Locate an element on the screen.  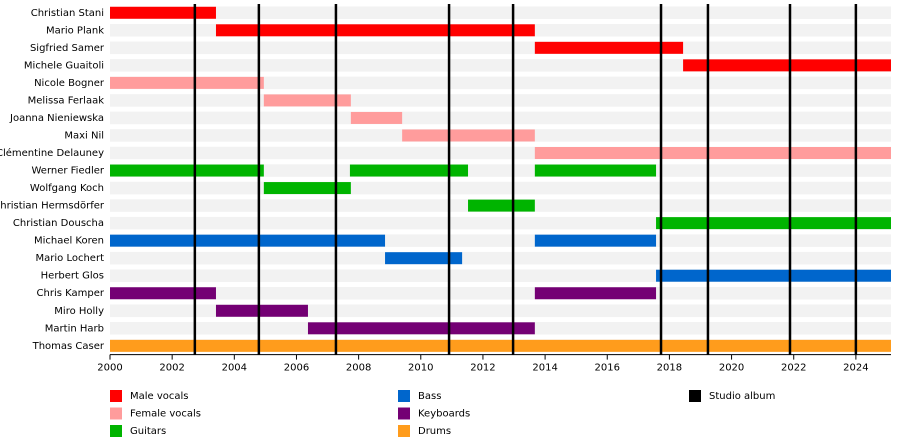
x-tick-label: 2014 is located at coordinates (544, 368).